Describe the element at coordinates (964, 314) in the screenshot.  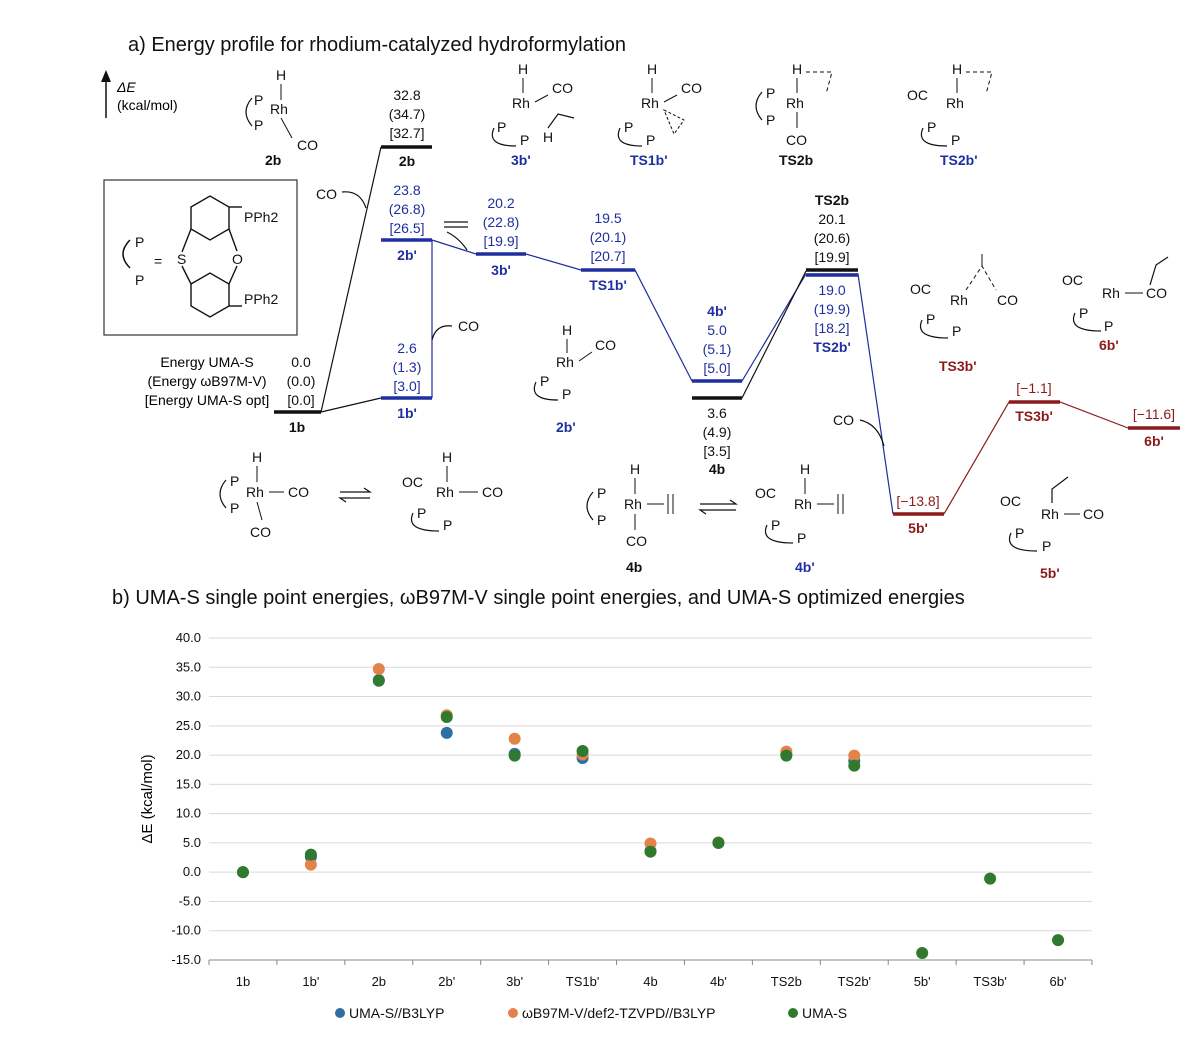
I see `complex-ts3b-prime: OC Rh CO P P TS3b'` at that location.